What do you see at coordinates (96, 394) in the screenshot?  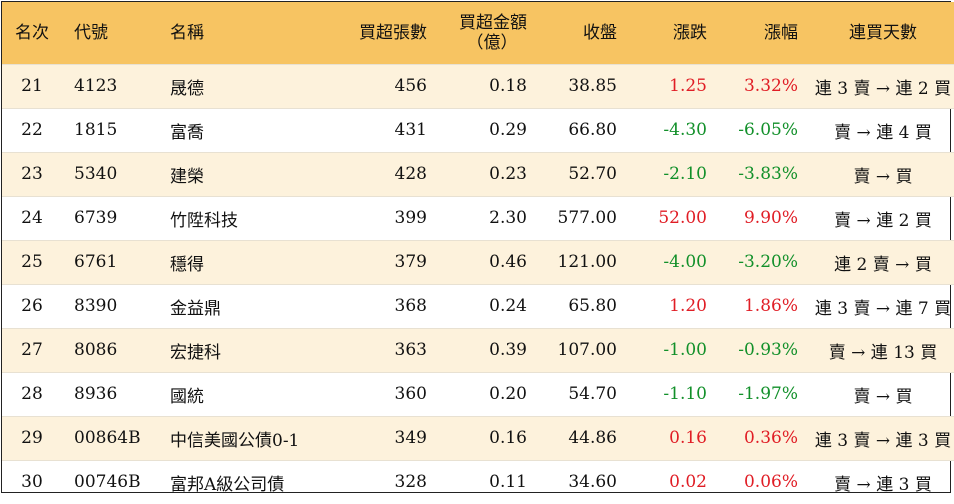 I see `cell-code: 8936` at bounding box center [96, 394].